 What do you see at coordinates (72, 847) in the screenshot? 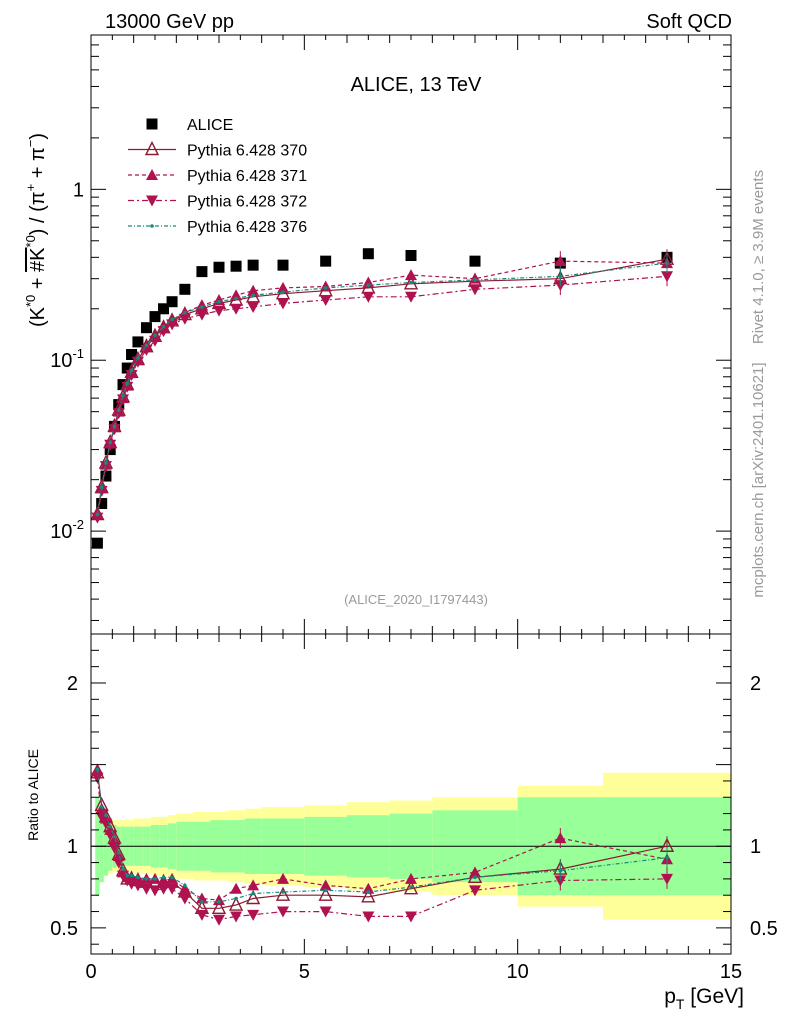
I see `y-tick-label-left: 1` at bounding box center [72, 847].